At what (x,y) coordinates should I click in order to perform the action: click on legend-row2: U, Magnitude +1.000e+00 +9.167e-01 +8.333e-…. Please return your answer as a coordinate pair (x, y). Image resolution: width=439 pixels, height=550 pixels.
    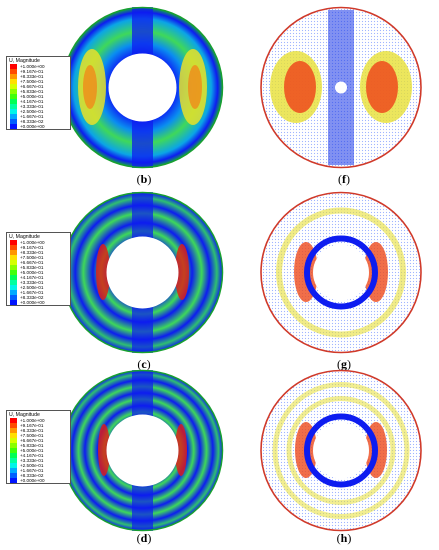
    Looking at the image, I should click on (38, 269).